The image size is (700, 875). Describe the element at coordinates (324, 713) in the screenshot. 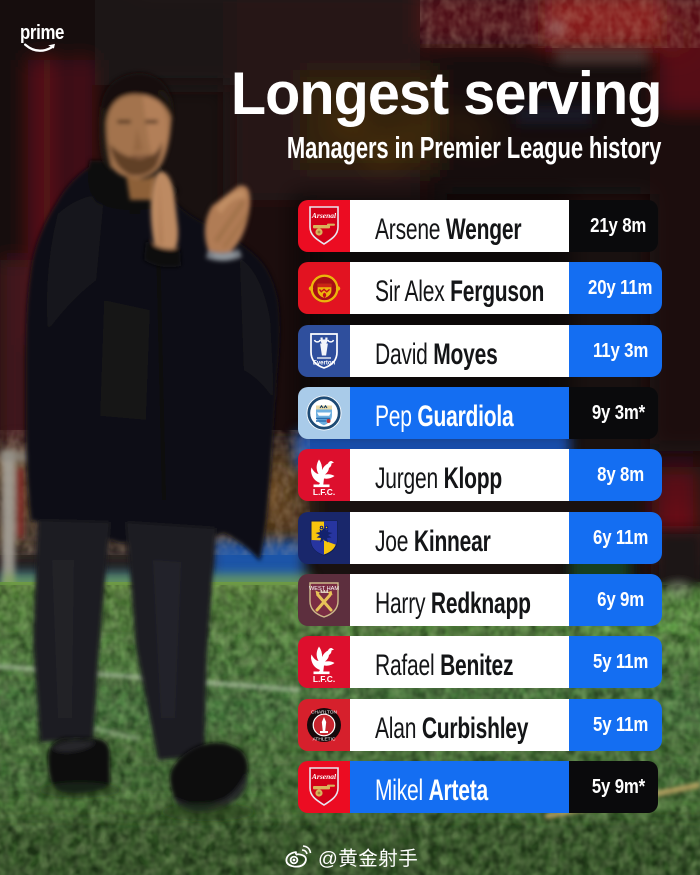

I see `svg-text: CHARLTON` at that location.